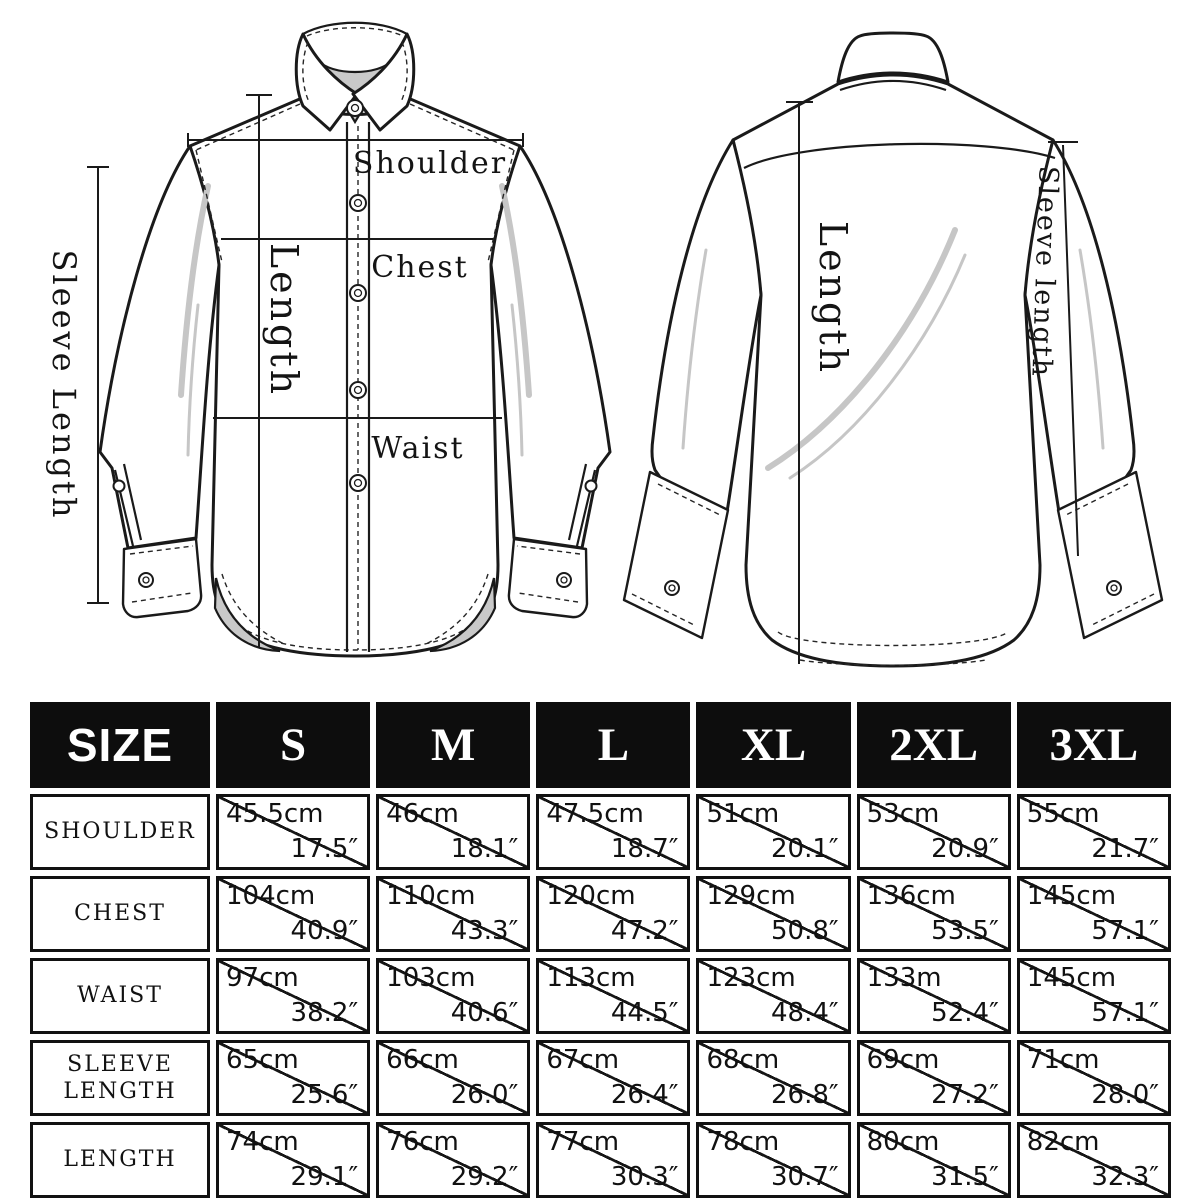  What do you see at coordinates (1063, 349) in the screenshot?
I see `back-sleeve-length-measure-line` at bounding box center [1063, 349].